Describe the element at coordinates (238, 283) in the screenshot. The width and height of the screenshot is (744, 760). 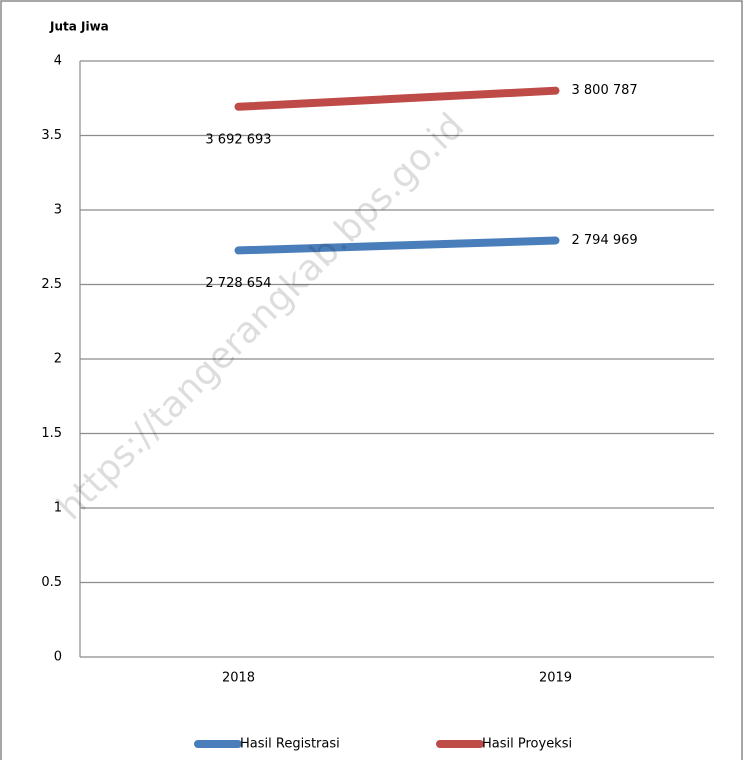
I see `data-label: 2 728 654` at that location.